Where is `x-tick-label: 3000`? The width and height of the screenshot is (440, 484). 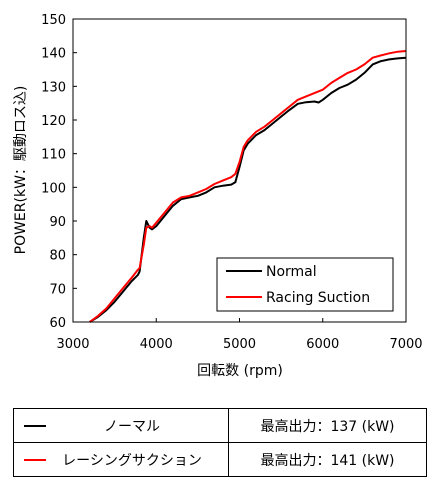 x-tick-label: 3000 is located at coordinates (72, 344).